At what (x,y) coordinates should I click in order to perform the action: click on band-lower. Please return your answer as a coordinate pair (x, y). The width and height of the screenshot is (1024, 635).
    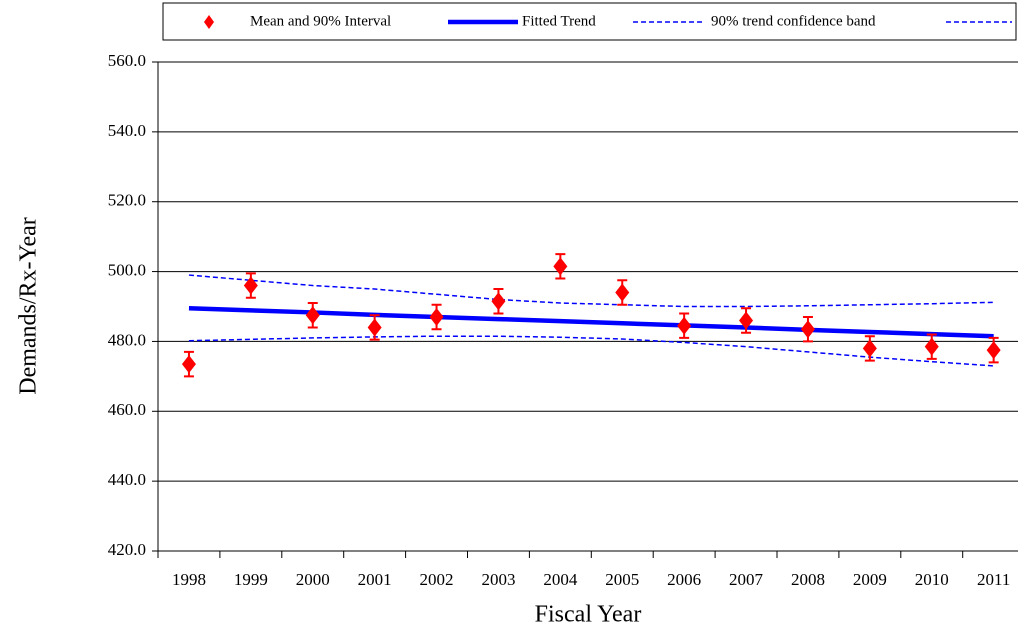
    Looking at the image, I should click on (591, 351).